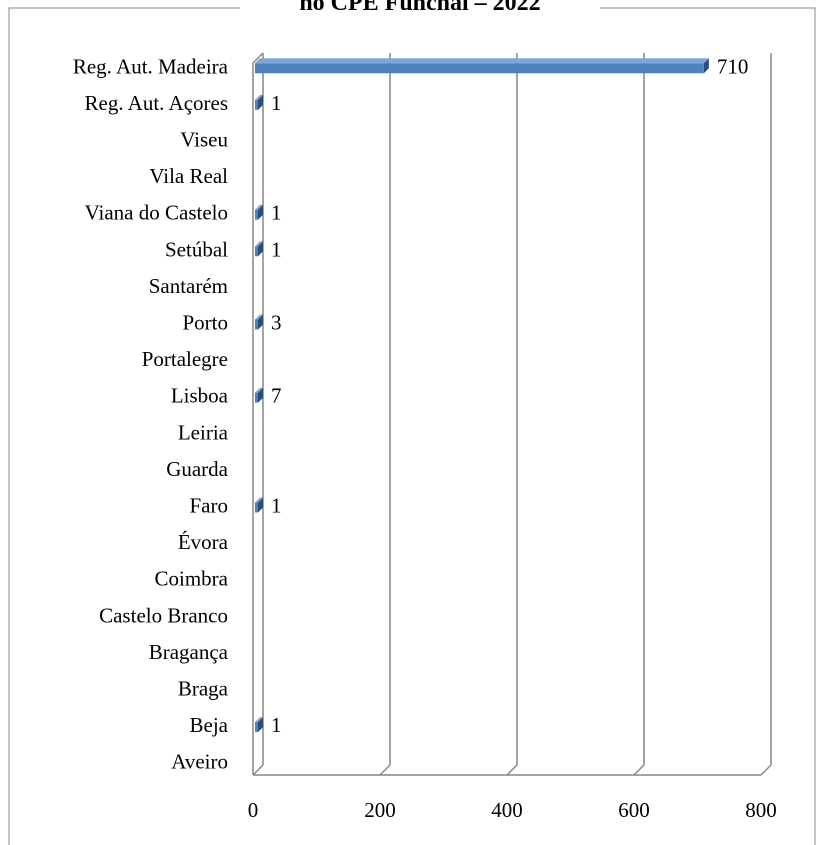 Image resolution: width=817 pixels, height=845 pixels. Describe the element at coordinates (209, 725) in the screenshot. I see `category-label: Beja` at that location.